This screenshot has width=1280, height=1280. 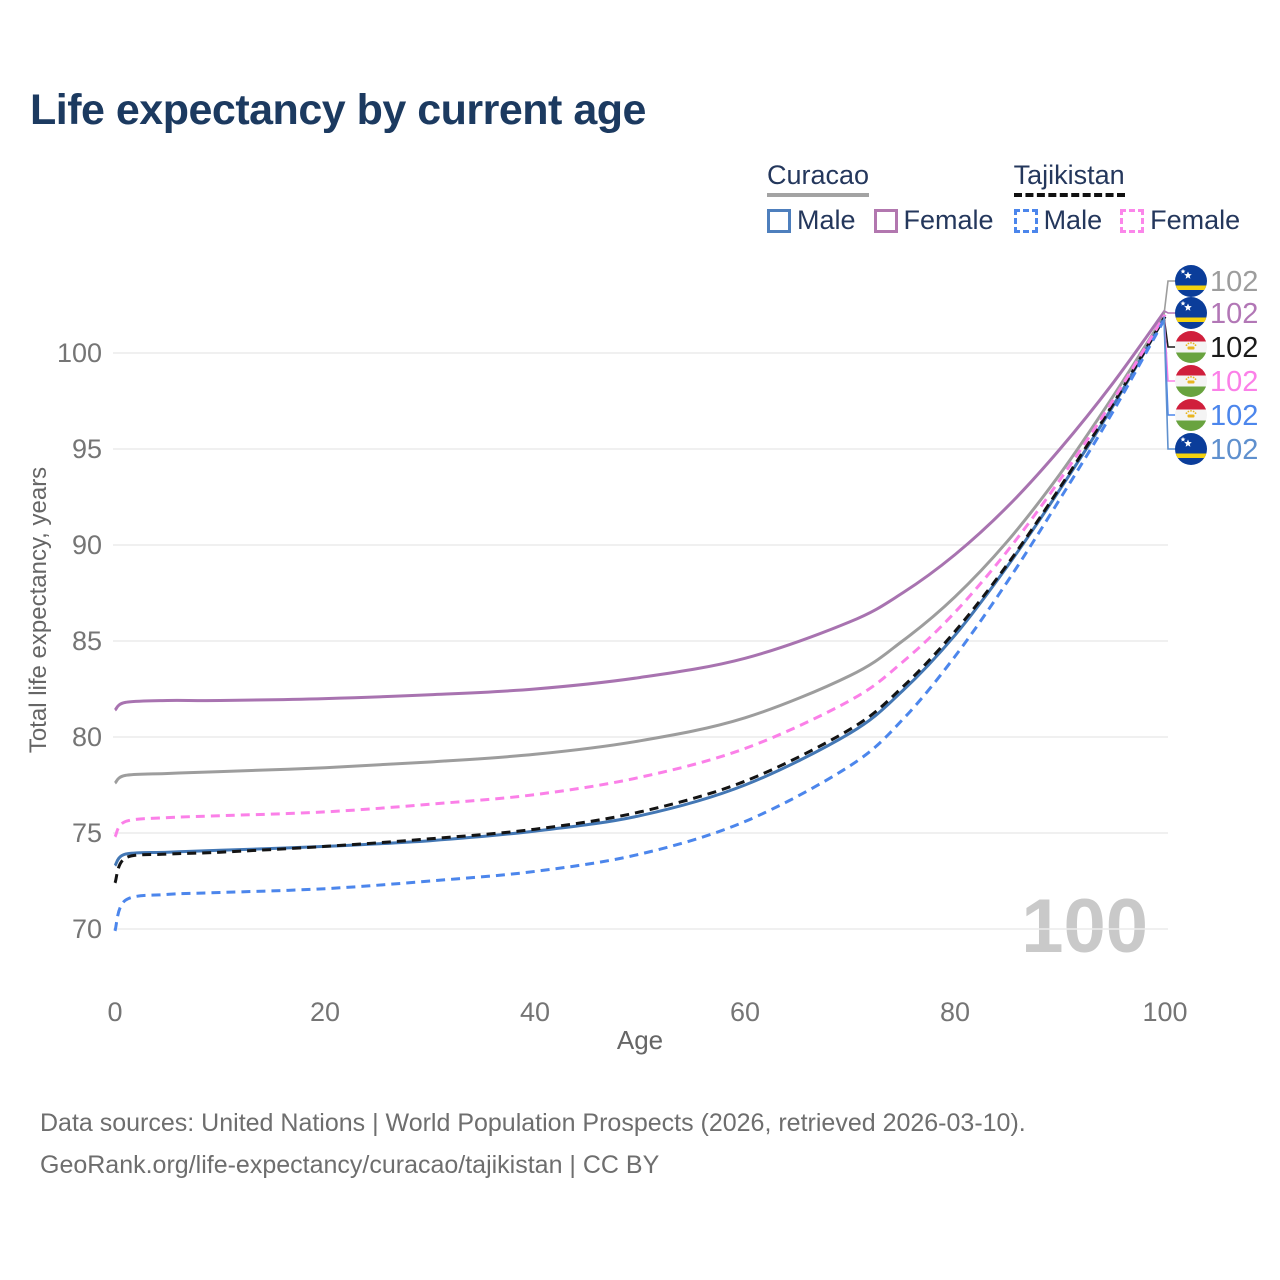 I want to click on legend-row-curacao: Male Female, so click(x=880, y=220).